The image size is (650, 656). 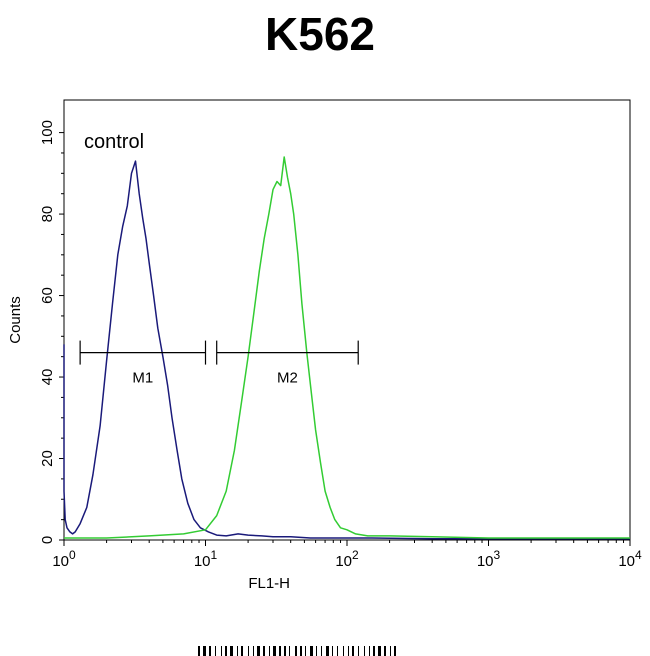 What do you see at coordinates (47, 214) in the screenshot?
I see `y-tick-label: 80` at bounding box center [47, 214].